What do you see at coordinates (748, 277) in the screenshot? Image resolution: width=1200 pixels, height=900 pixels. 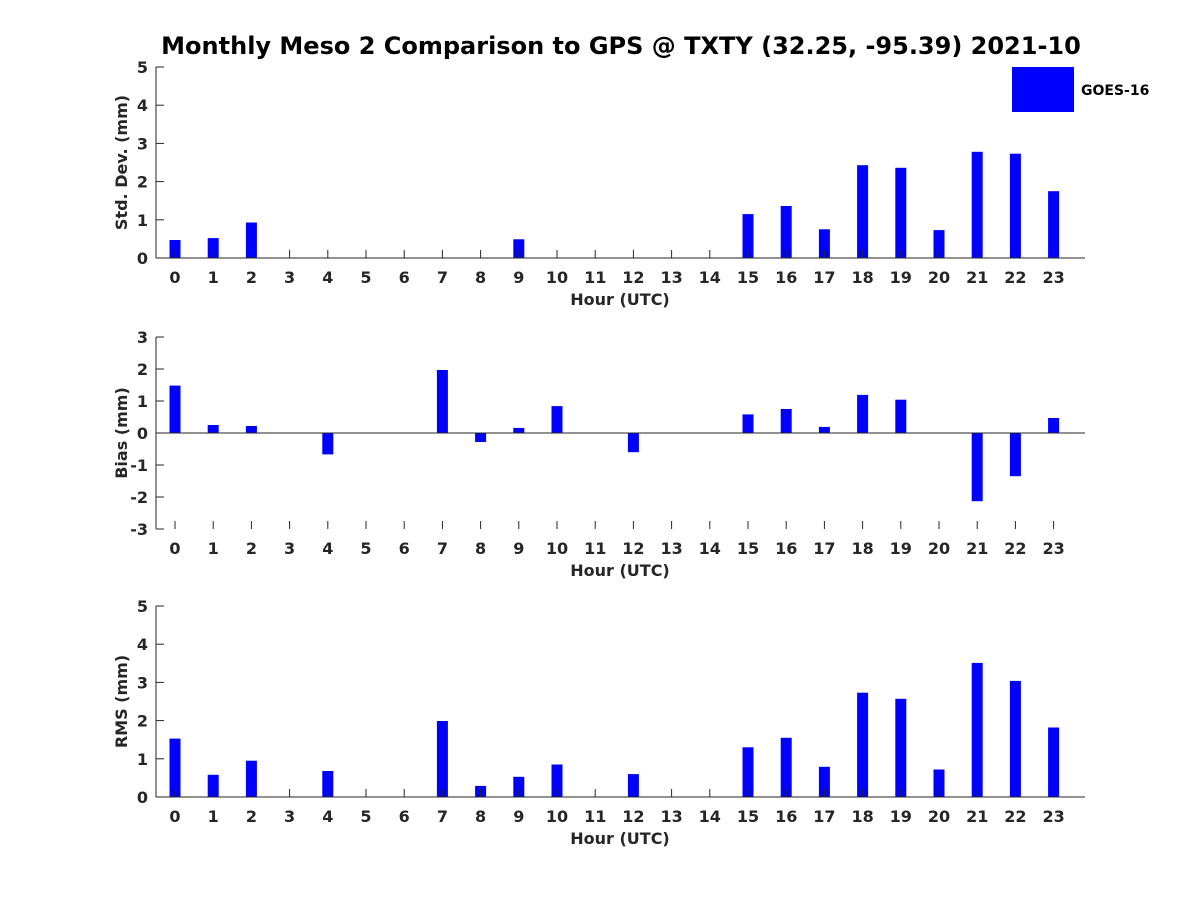 I see `x-tick-label: 15` at bounding box center [748, 277].